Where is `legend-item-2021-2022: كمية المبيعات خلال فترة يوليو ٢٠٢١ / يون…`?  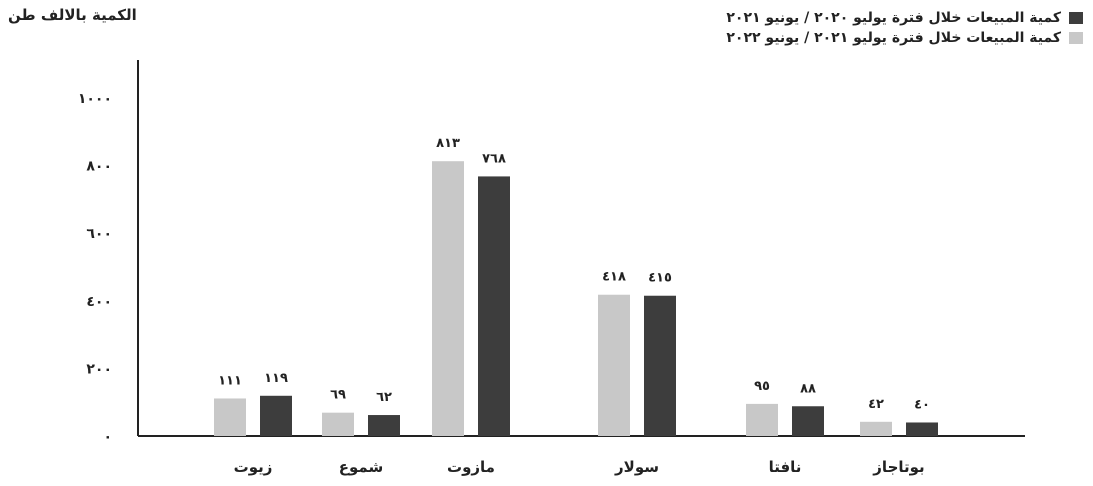 legend-item-2021-2022: كمية المبيعات خلال فترة يوليو ٢٠٢١ / يون… is located at coordinates (904, 38).